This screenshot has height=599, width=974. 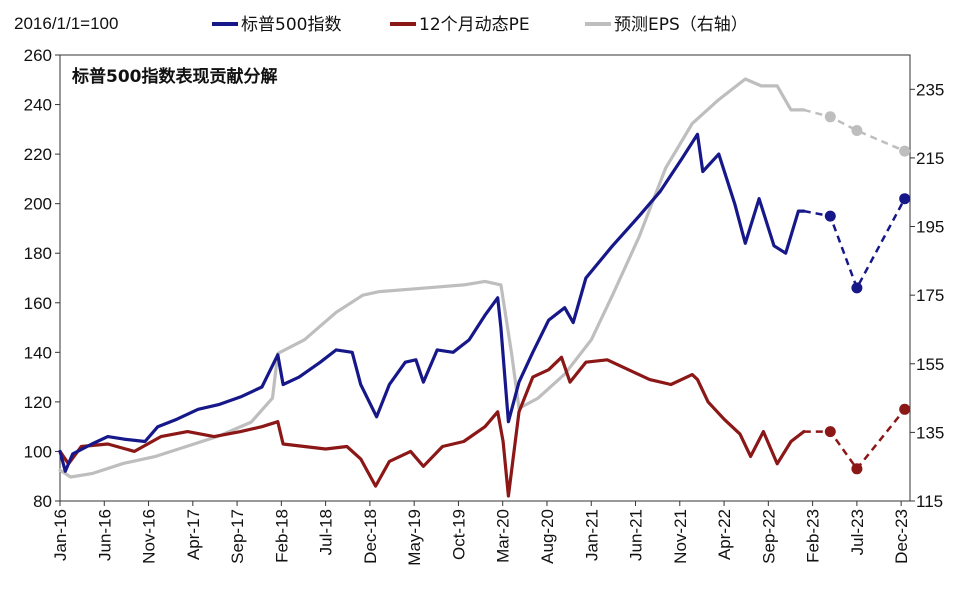 I want to click on x-tick-label: Jun-21, so click(x=636, y=535).